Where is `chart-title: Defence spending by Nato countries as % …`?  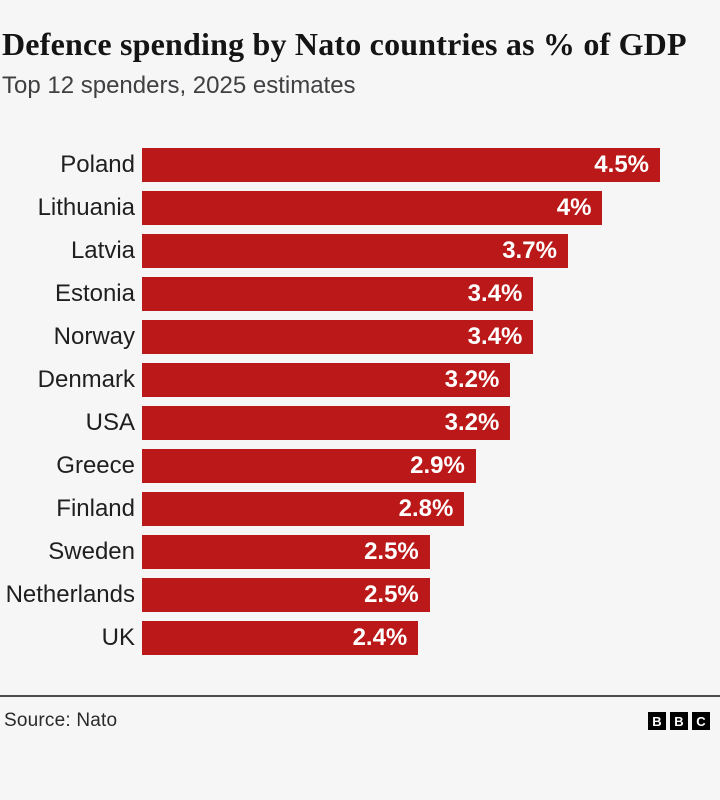
chart-title: Defence spending by Nato countries as % … is located at coordinates (344, 44).